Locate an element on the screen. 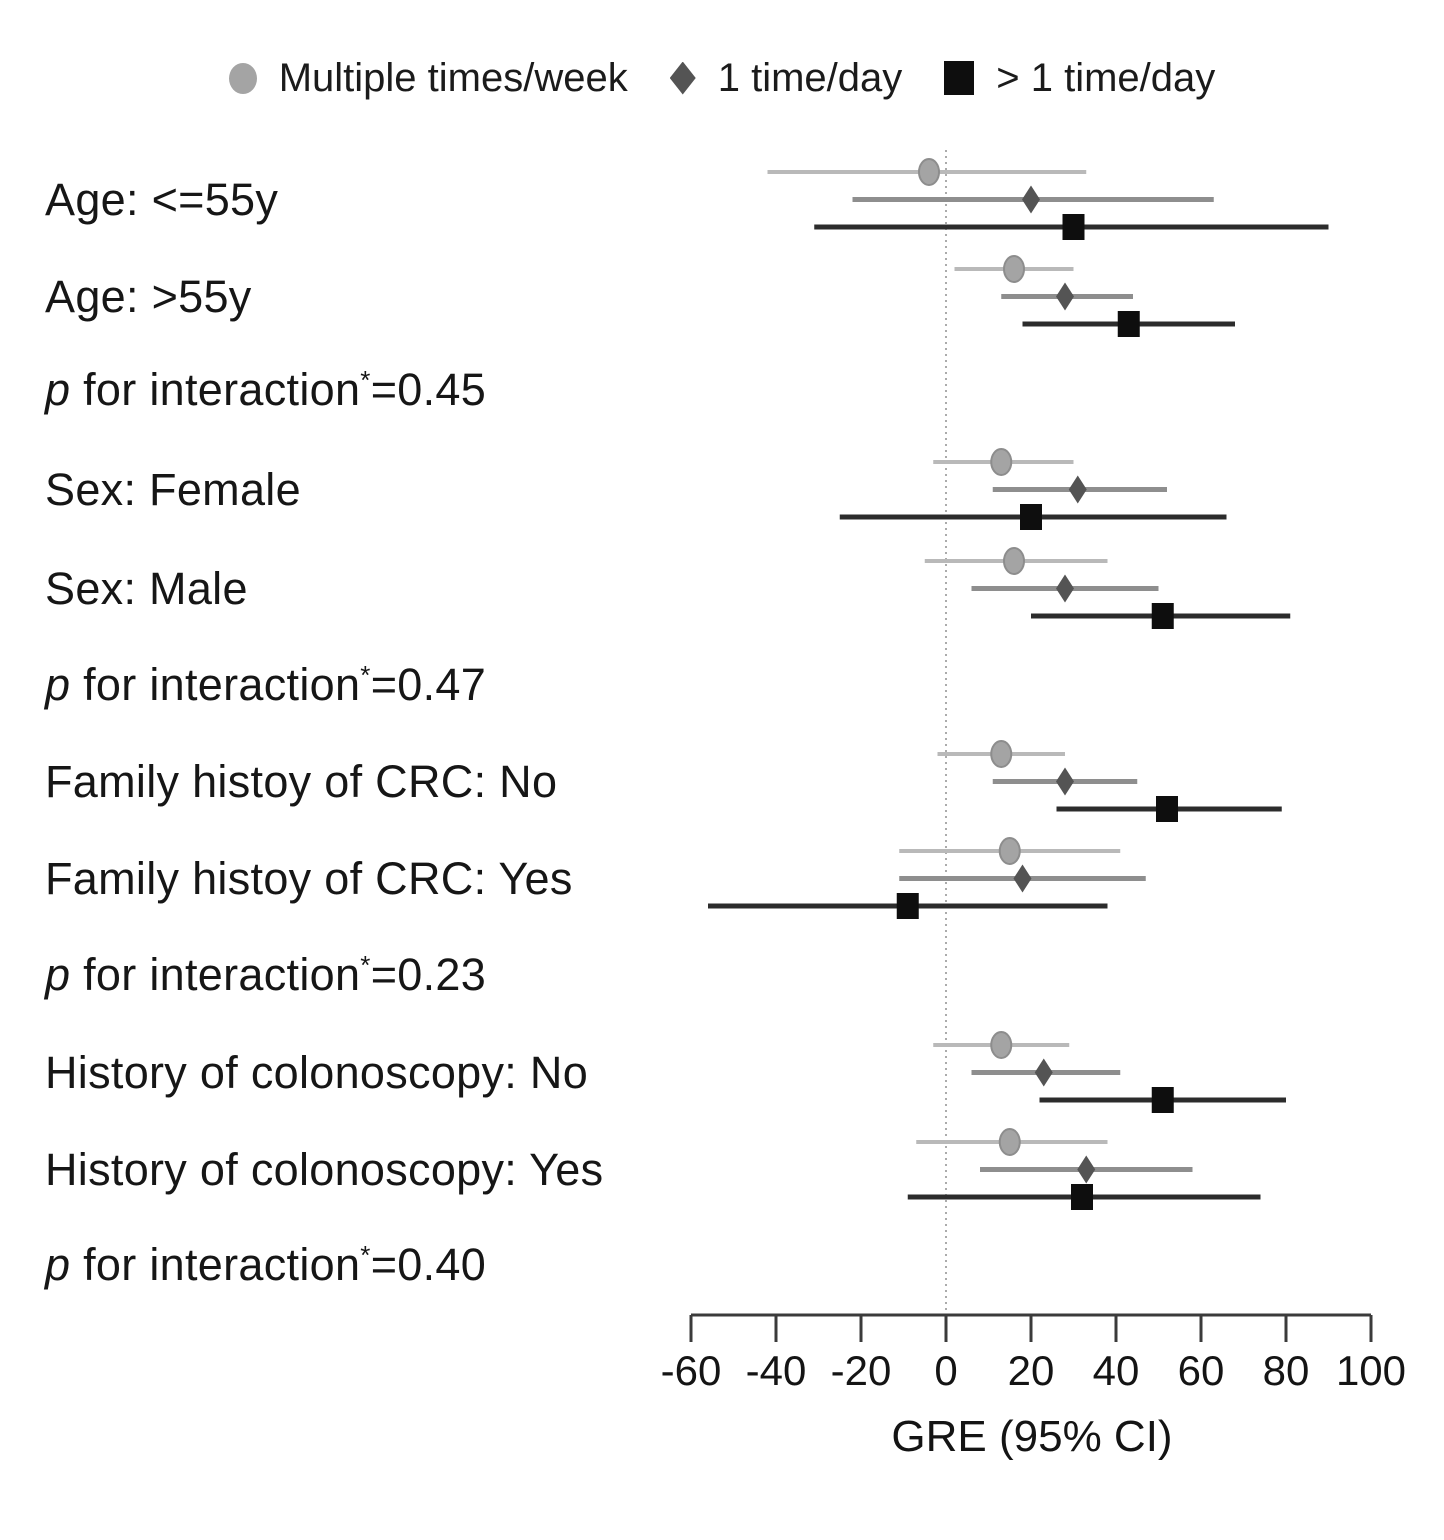  x-axis-tick-label: 60 is located at coordinates (1201, 1370).